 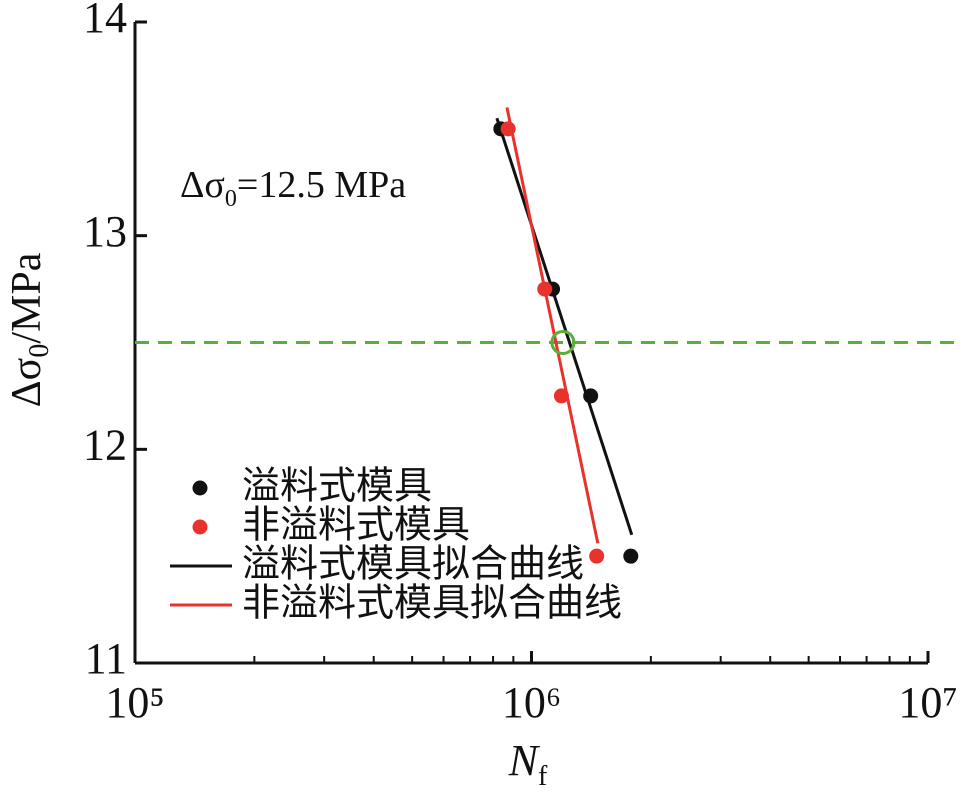 What do you see at coordinates (337, 486) in the screenshot?
I see `legend-label: 溢料式模具` at bounding box center [337, 486].